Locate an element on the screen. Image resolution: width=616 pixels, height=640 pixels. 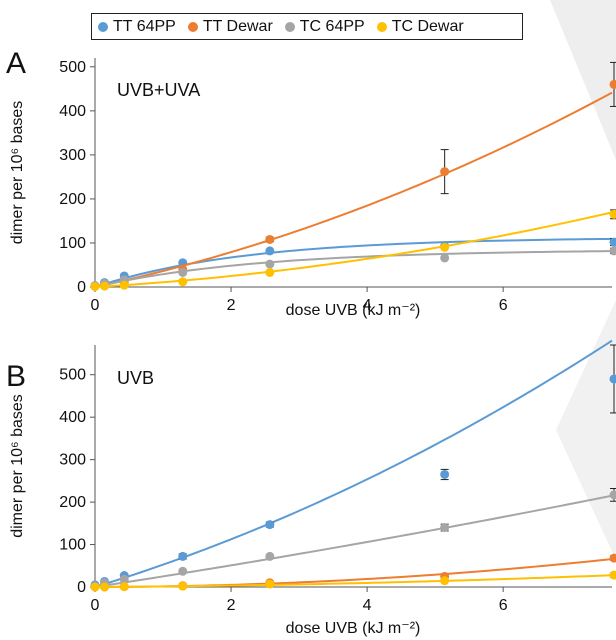
legend-label: TT Dewar is located at coordinates (237, 26).